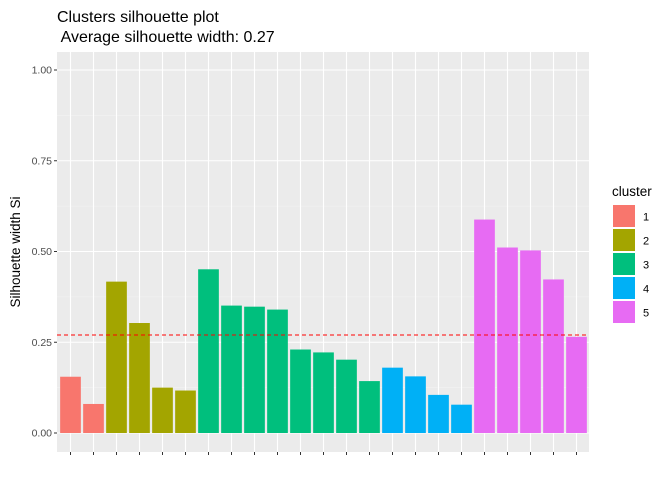 The image size is (672, 480). What do you see at coordinates (42, 161) in the screenshot?
I see `y-tick-label: 0.75` at bounding box center [42, 161].